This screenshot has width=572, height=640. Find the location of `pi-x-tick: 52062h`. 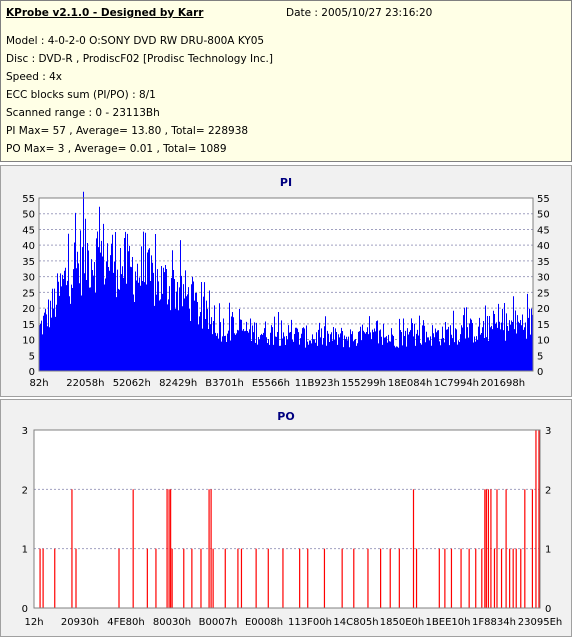

pi-x-tick: 52062h is located at coordinates (132, 383).